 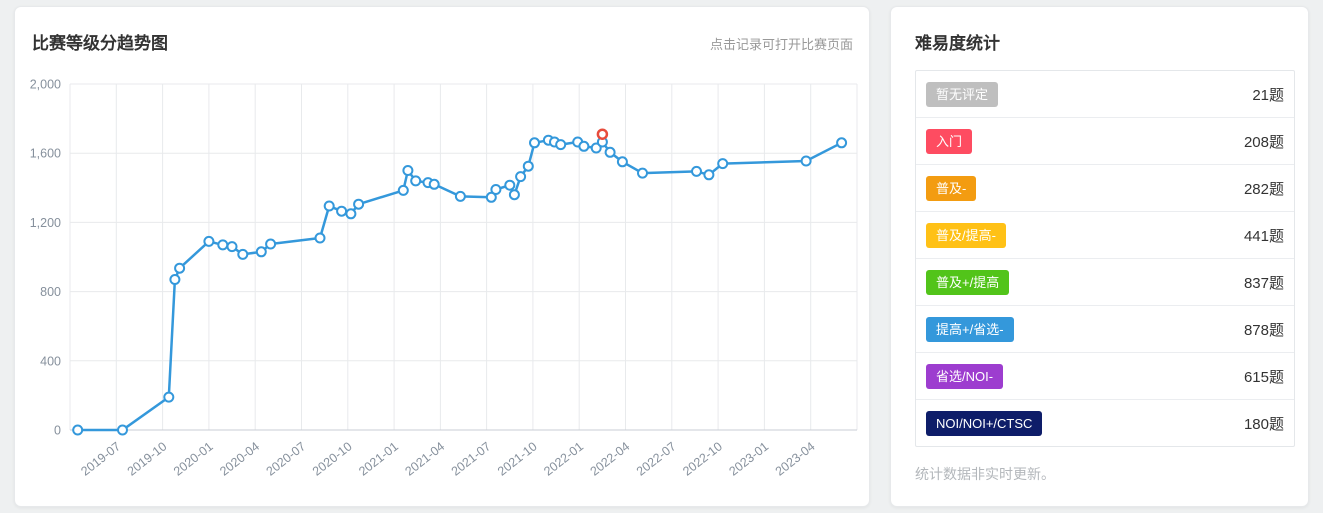 What do you see at coordinates (970, 329) in the screenshot?
I see `difficulty-badge: 提高+/省选-` at bounding box center [970, 329].